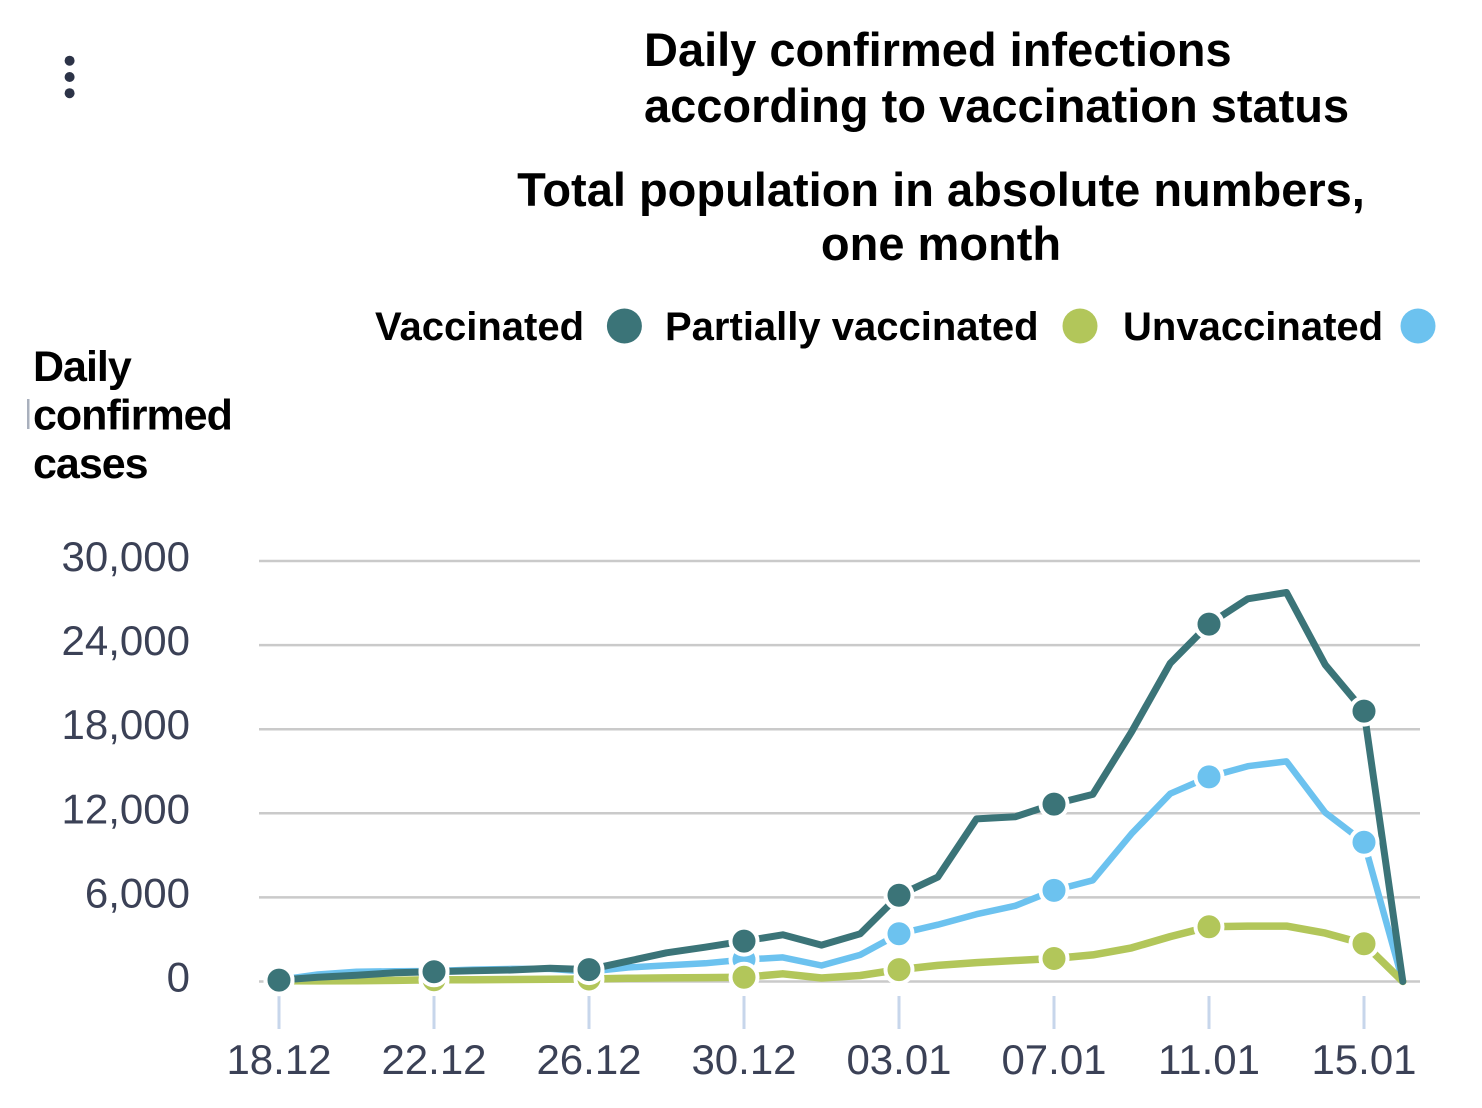  Describe the element at coordinates (852, 327) in the screenshot. I see `svg-text: Partially vaccinated` at that location.